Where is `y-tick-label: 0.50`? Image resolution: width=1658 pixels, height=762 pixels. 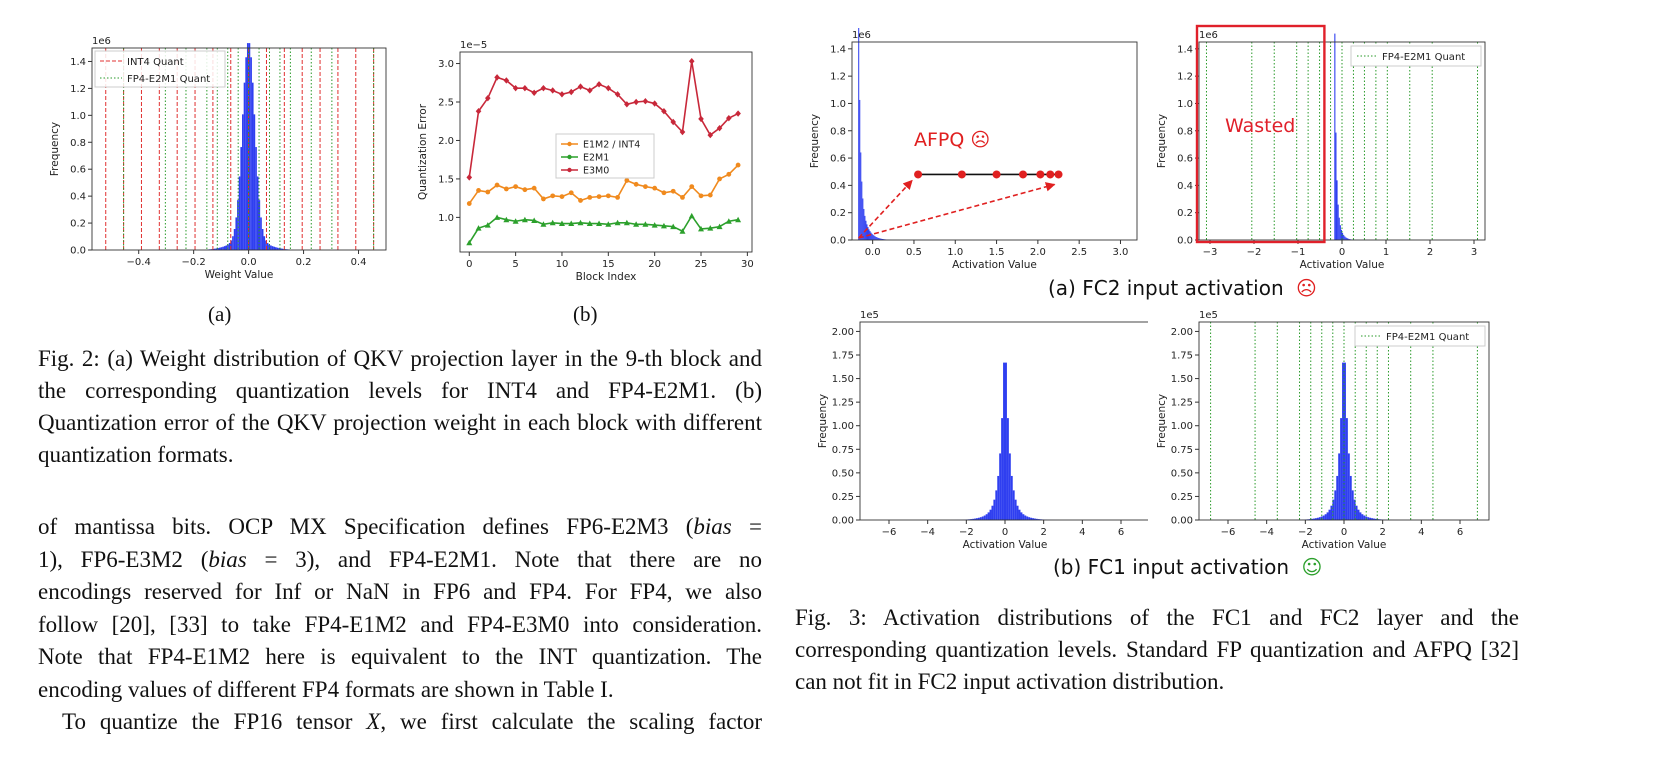
y-tick-label: 0.50 is located at coordinates (1182, 473).